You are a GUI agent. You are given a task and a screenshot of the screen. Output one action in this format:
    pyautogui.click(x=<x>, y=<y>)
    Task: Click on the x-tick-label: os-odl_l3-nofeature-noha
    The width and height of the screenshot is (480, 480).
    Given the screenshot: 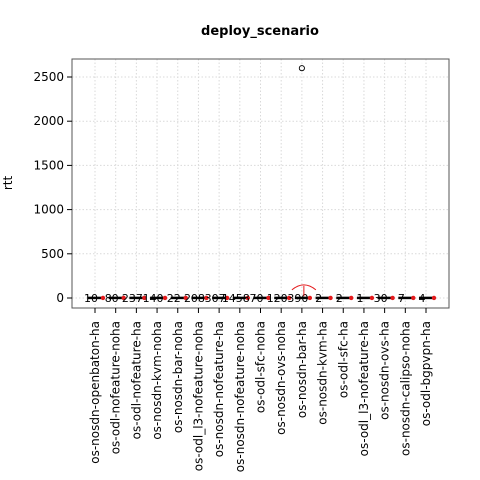 What is the action you would take?
    pyautogui.click(x=198, y=396)
    